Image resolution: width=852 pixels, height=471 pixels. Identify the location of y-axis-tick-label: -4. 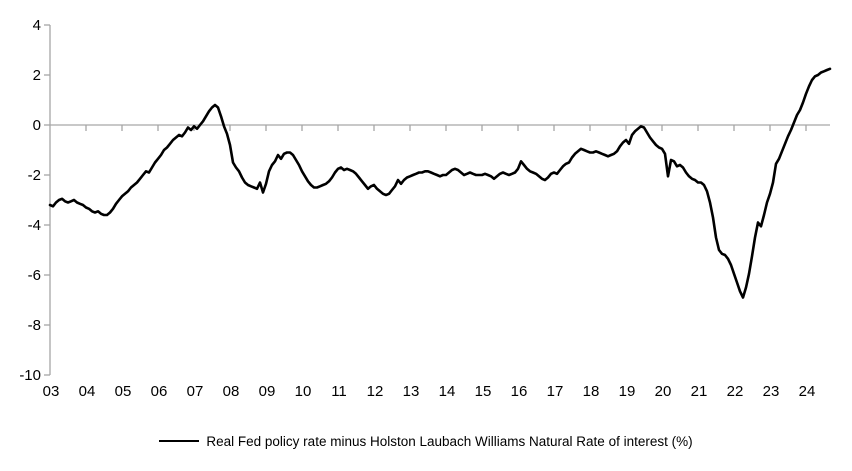
(34, 225).